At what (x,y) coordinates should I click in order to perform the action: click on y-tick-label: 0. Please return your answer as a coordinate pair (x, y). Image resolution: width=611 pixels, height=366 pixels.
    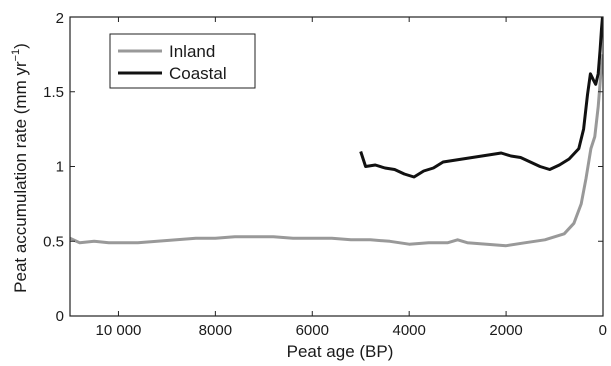
    Looking at the image, I should click on (60, 316).